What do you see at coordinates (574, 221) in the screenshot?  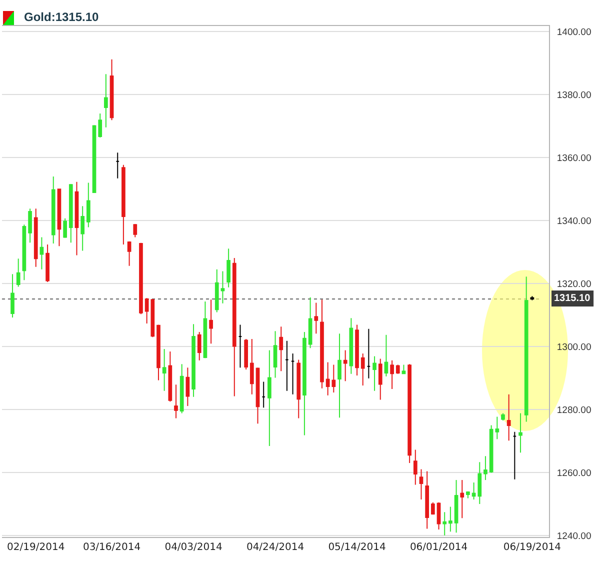 I see `y-tick-label: 1340.00` at bounding box center [574, 221].